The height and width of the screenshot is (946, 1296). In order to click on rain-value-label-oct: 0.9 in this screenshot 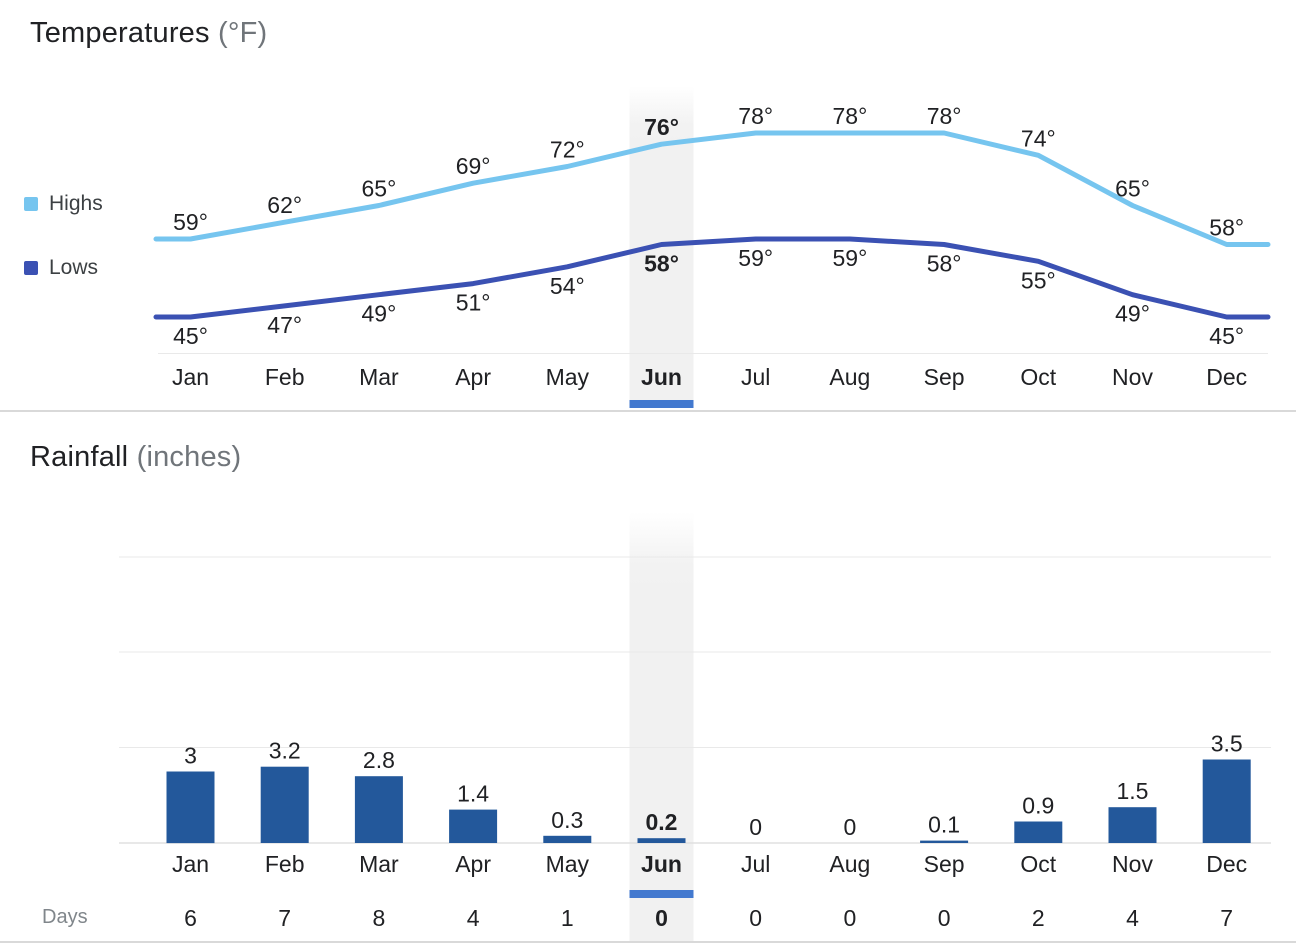, I will do `click(1038, 806)`.